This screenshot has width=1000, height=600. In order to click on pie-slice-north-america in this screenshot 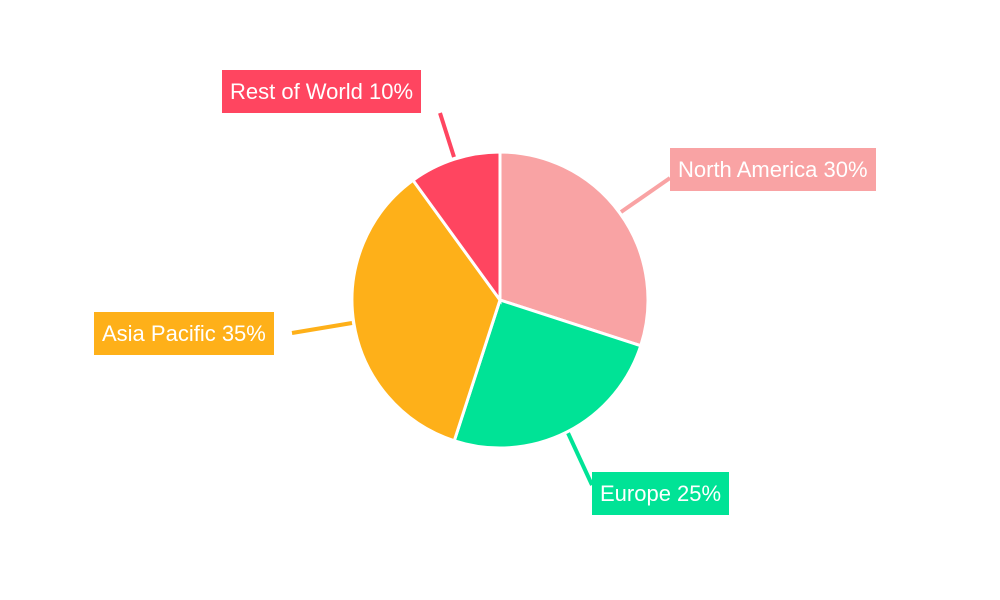, I will do `click(574, 249)`.